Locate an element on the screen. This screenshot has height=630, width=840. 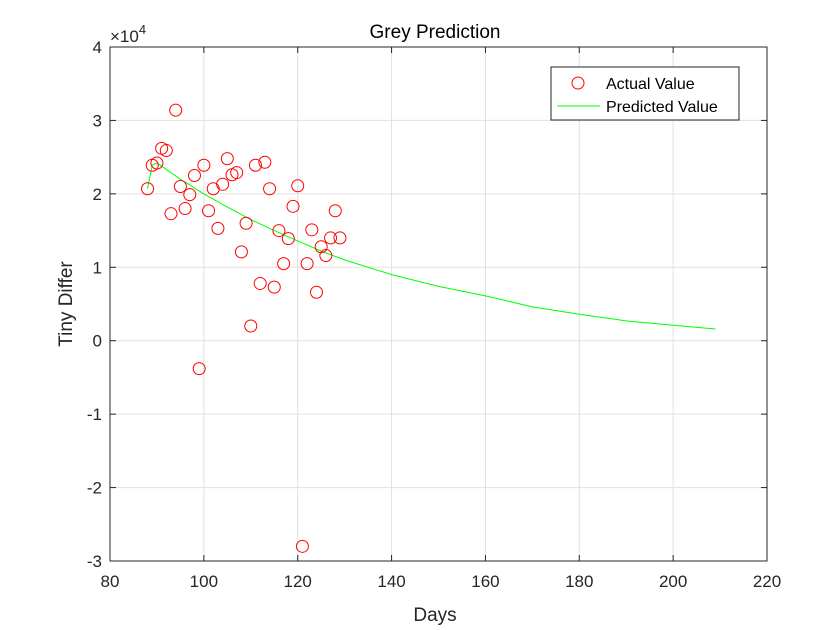
y-tick-label: 1 is located at coordinates (97, 267).